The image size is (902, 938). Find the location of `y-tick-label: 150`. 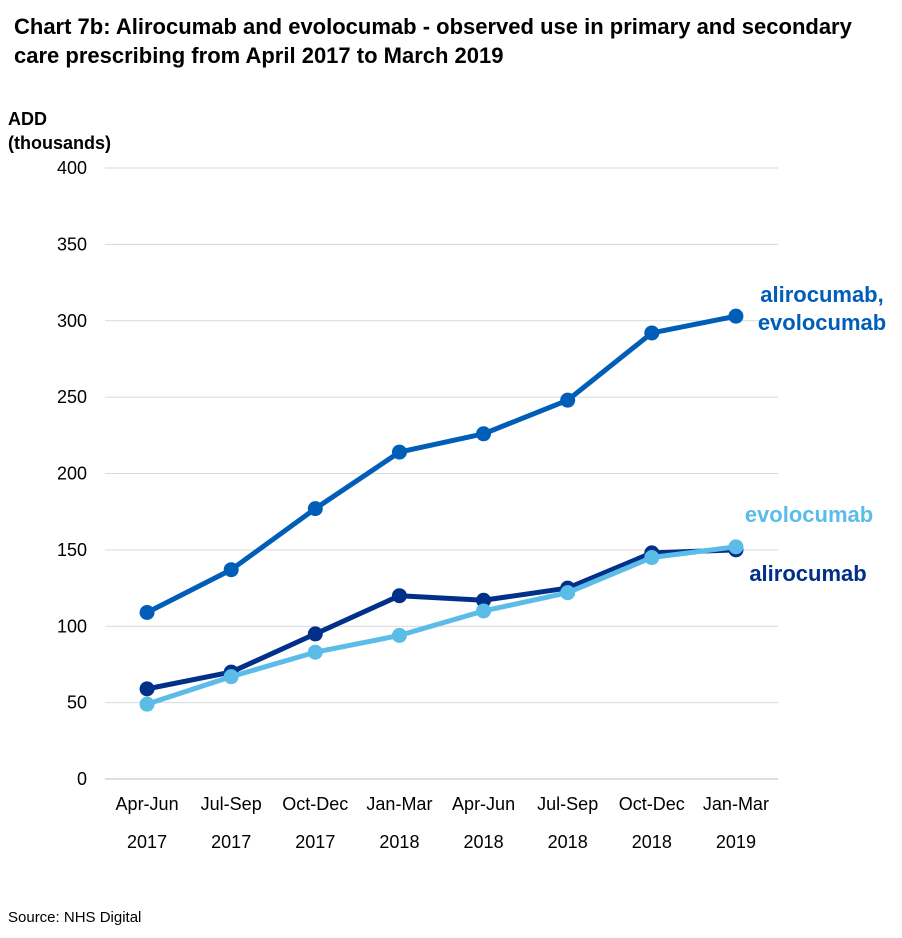

y-tick-label: 150 is located at coordinates (72, 550).